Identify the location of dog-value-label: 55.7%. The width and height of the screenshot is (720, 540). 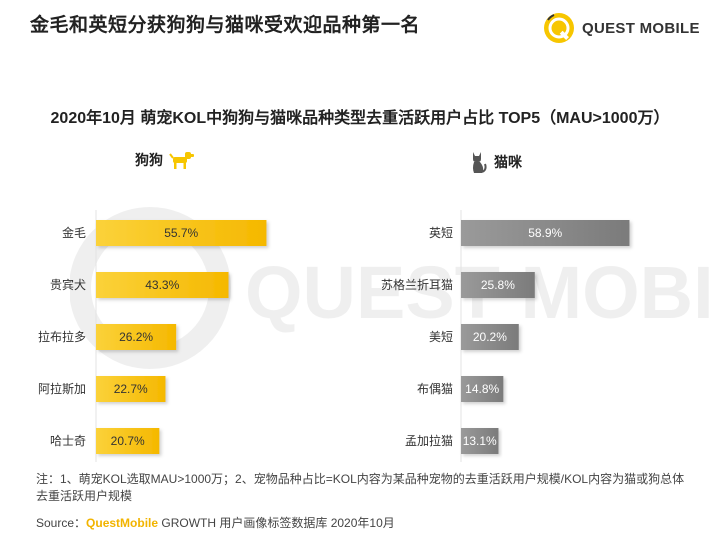
(181, 233).